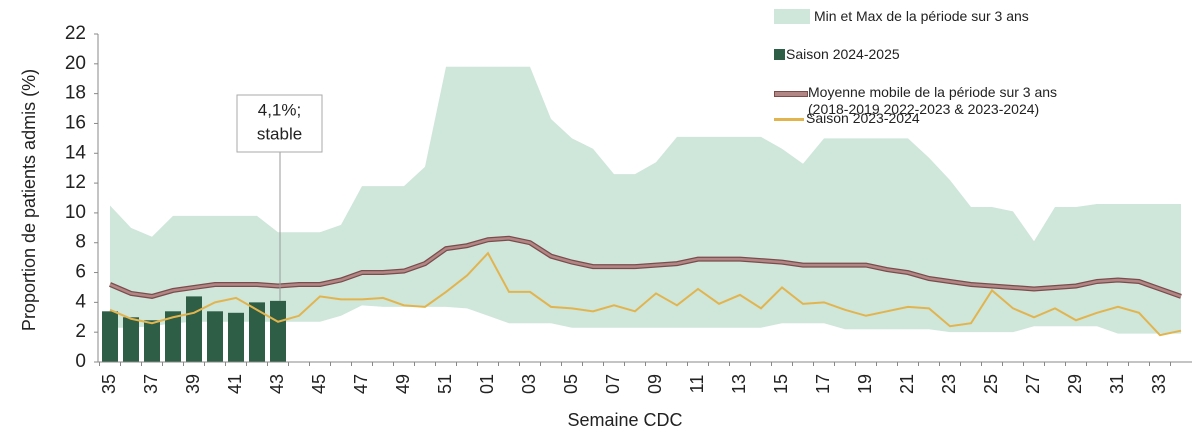  Describe the element at coordinates (984, 65) in the screenshot. I see `legend-item: Saison 2024-2025` at that location.